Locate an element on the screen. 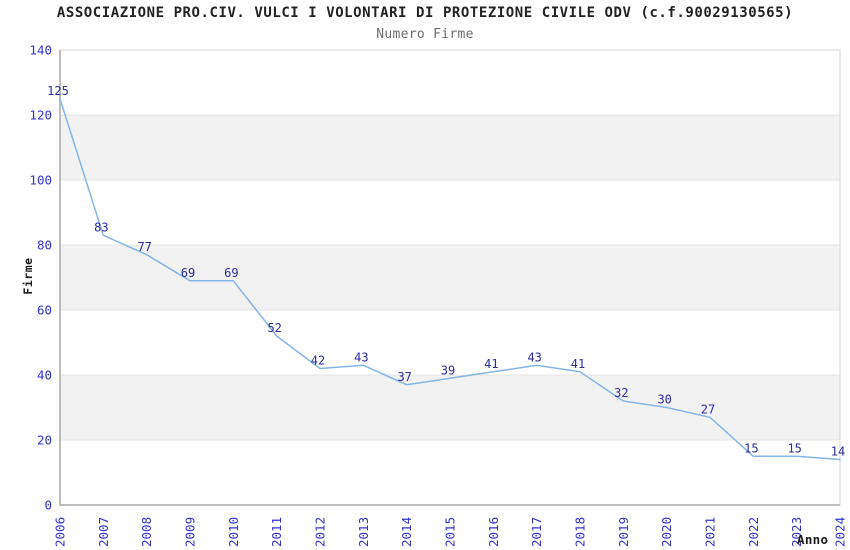  x-tick-label: 2012 is located at coordinates (320, 532).